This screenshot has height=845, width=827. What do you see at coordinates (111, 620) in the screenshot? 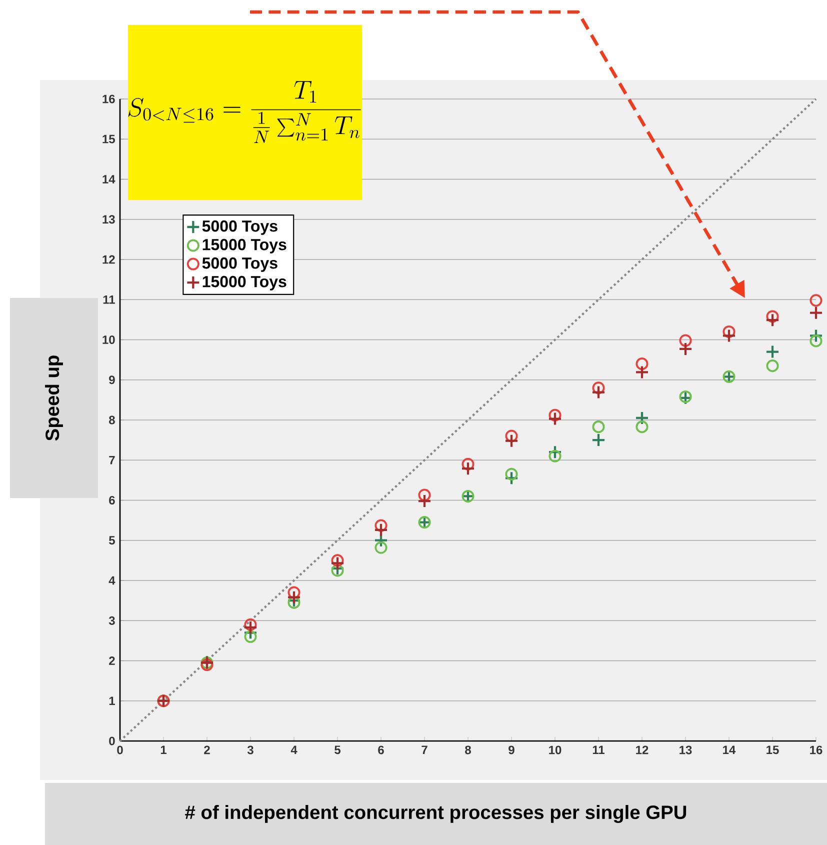
I see `y-tick-label: 3` at bounding box center [111, 620].